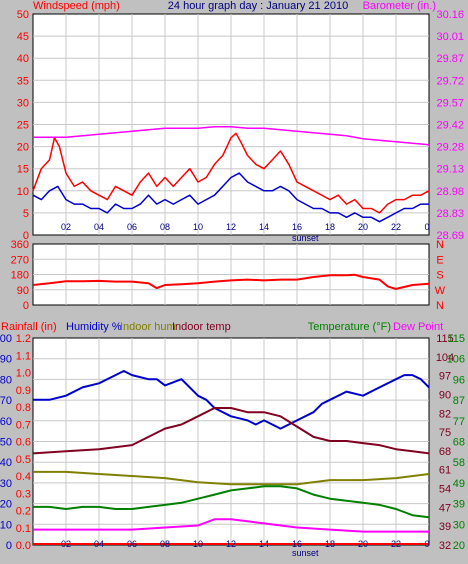  Describe the element at coordinates (20, 260) in the screenshot. I see `direction-degree-label: 270` at that location.